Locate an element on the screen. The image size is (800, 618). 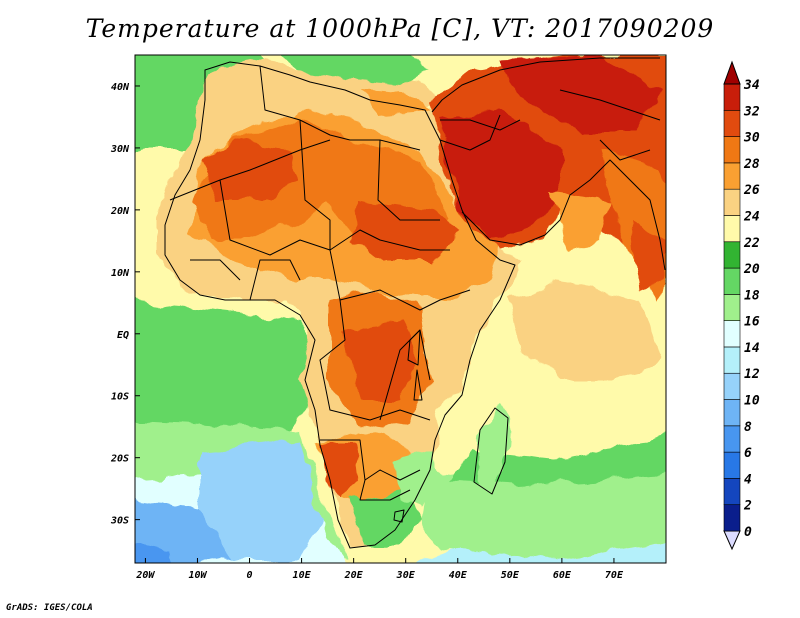
colorbar-label: 34 is located at coordinates (751, 85).